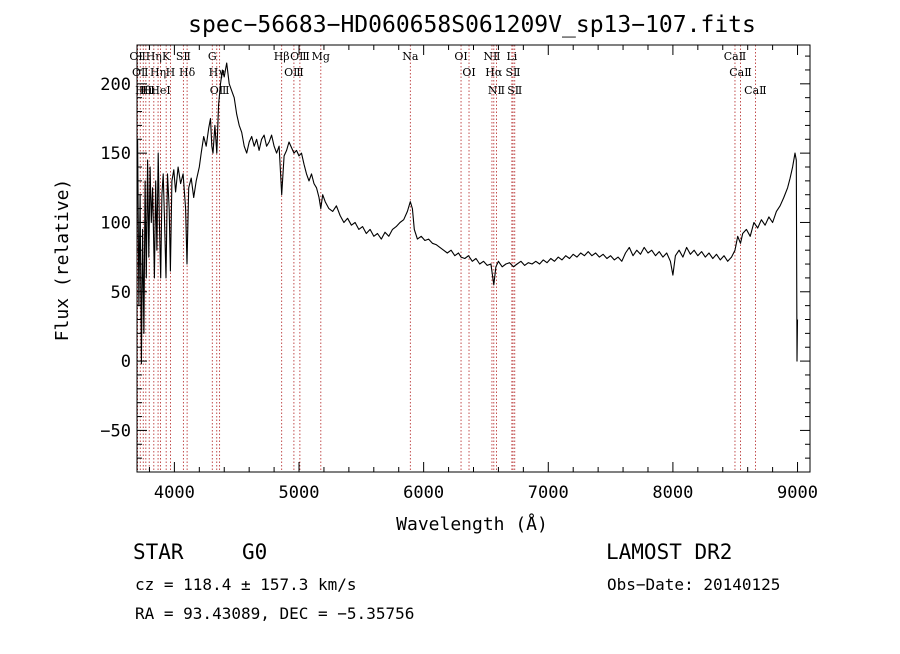 This screenshot has height=654, width=900. I want to click on reference-label-28-0: CaⅡ, so click(735, 56).